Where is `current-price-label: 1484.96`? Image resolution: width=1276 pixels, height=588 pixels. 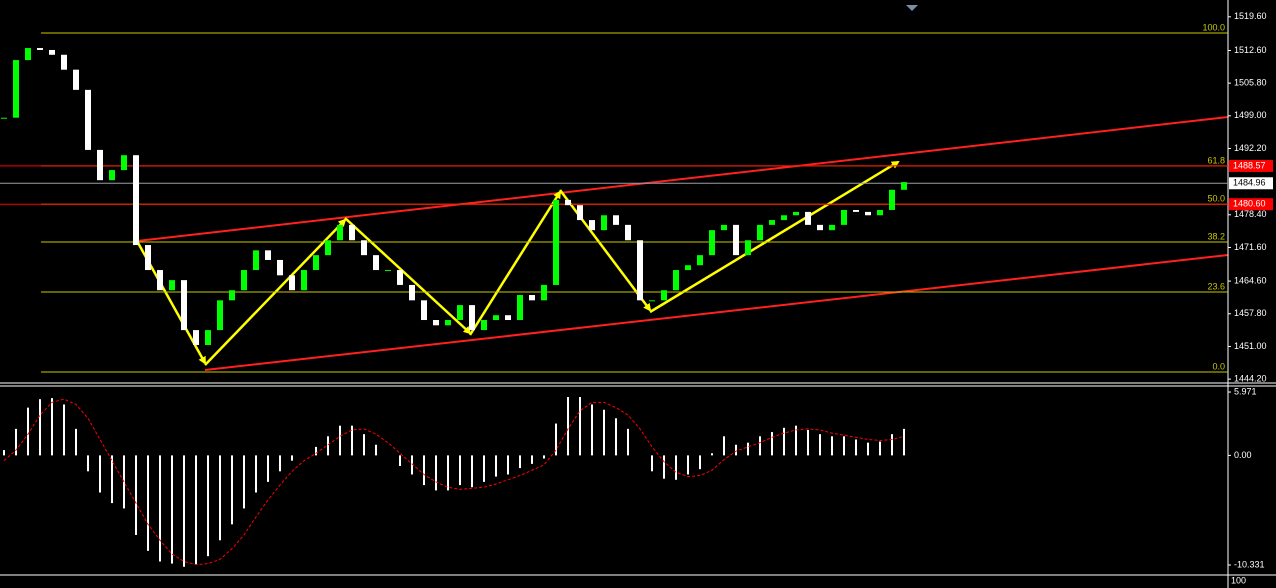 current-price-label: 1484.96 is located at coordinates (1249, 183).